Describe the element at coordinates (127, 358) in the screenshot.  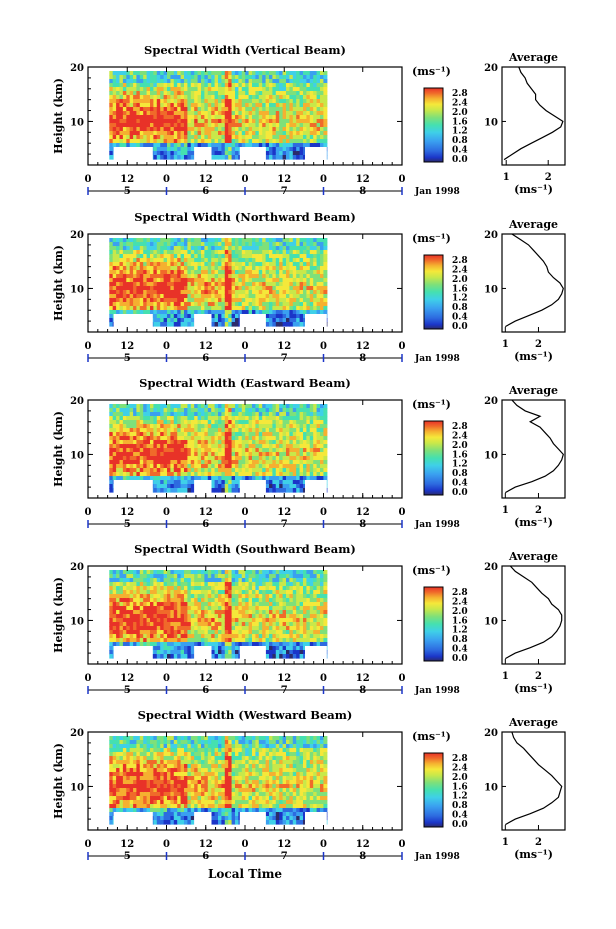
I see `day-label: 5` at that location.